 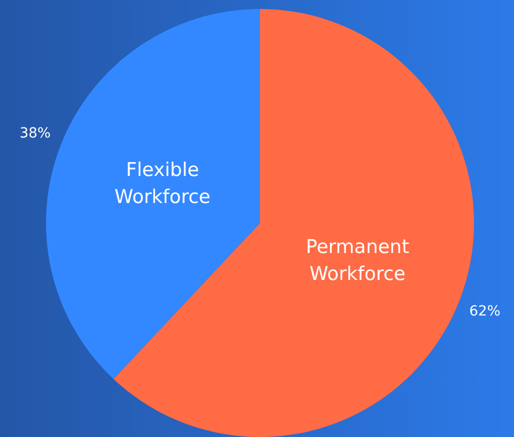 What do you see at coordinates (162, 183) in the screenshot?
I see `slice-label: Flexible Workforce` at bounding box center [162, 183].